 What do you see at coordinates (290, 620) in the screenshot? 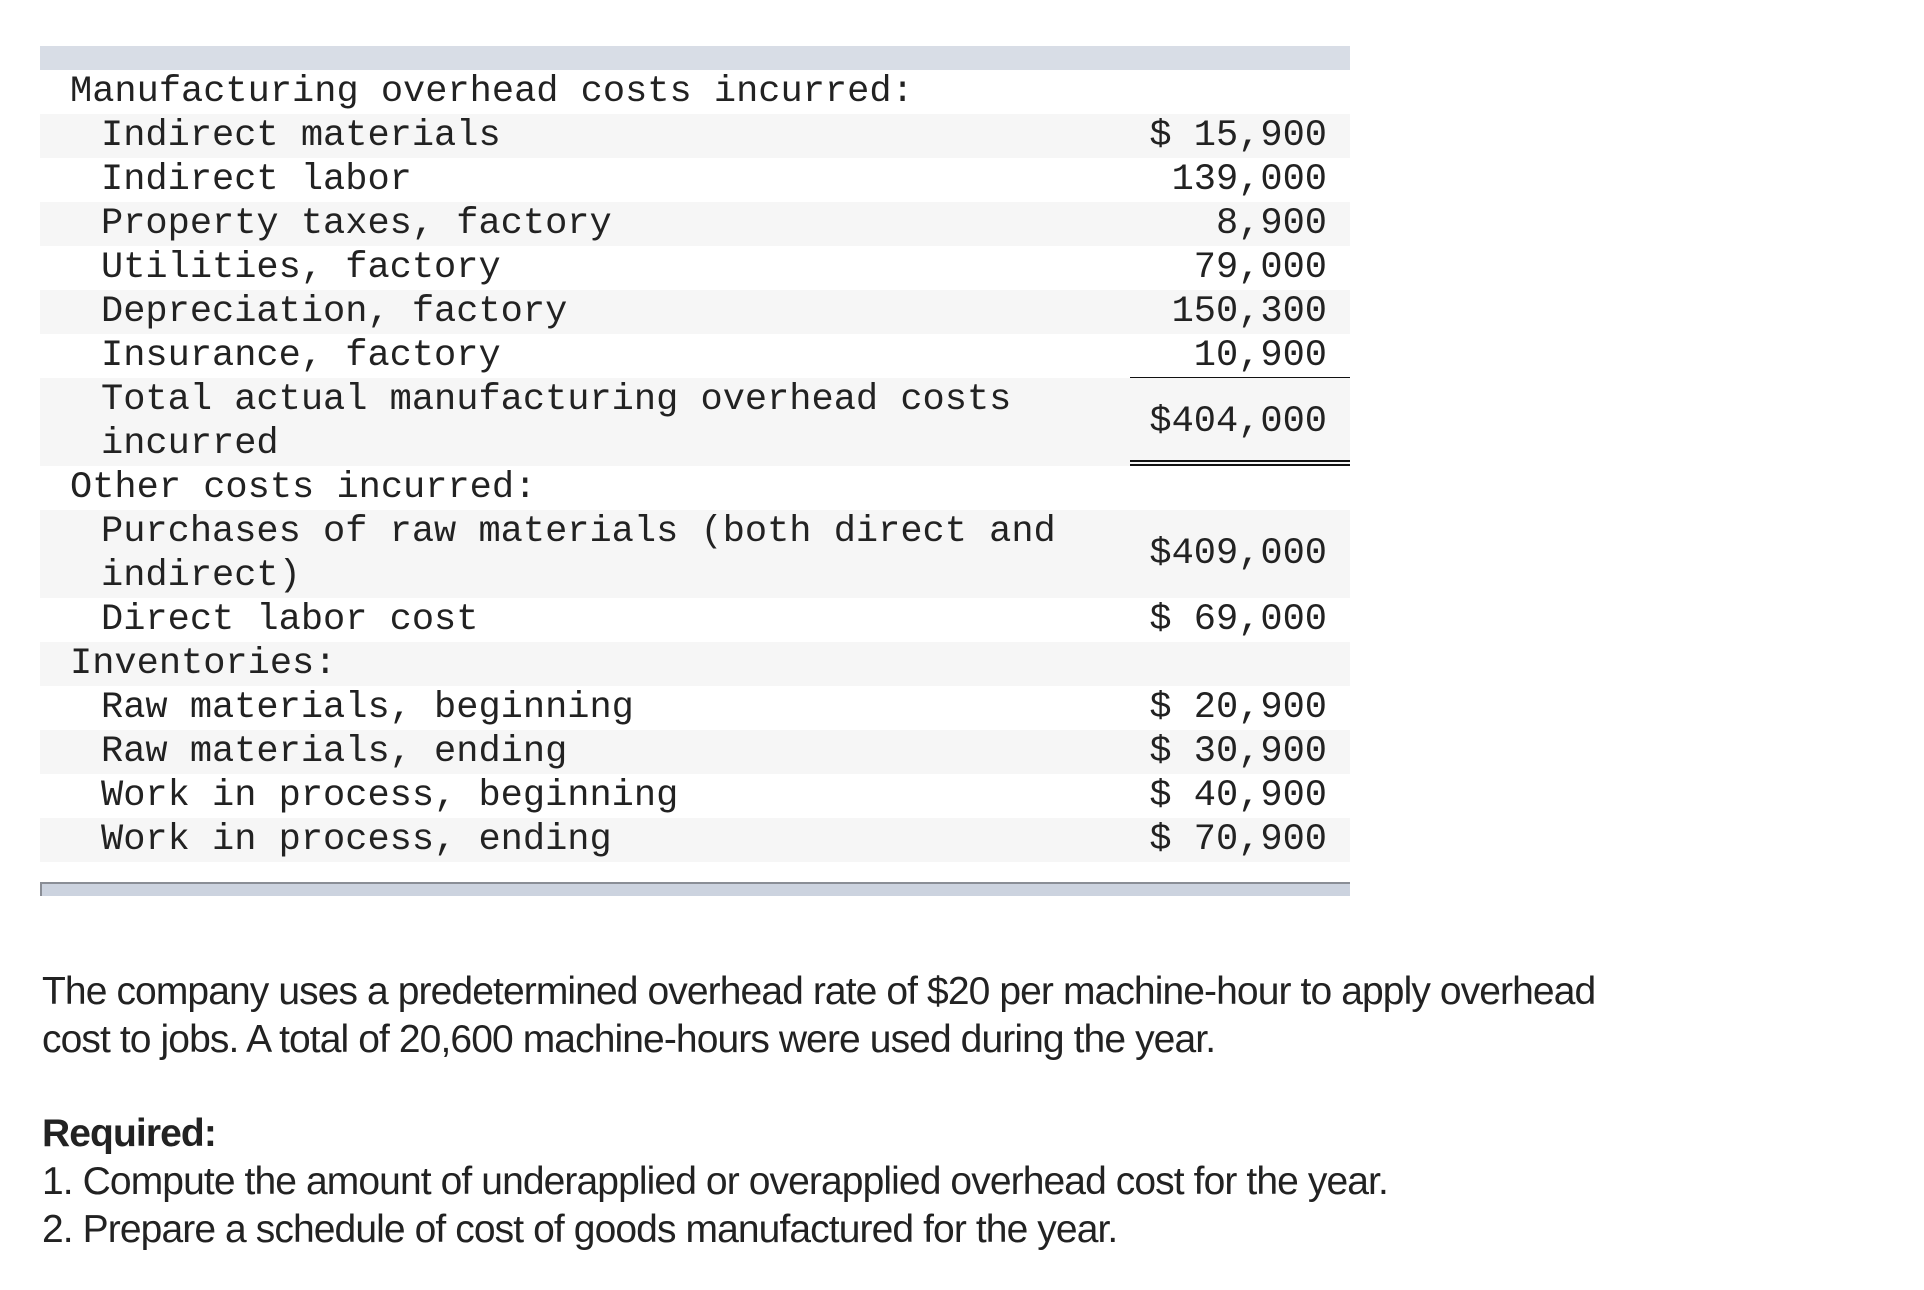
I see `row-label: Direct labor cost` at bounding box center [290, 620].